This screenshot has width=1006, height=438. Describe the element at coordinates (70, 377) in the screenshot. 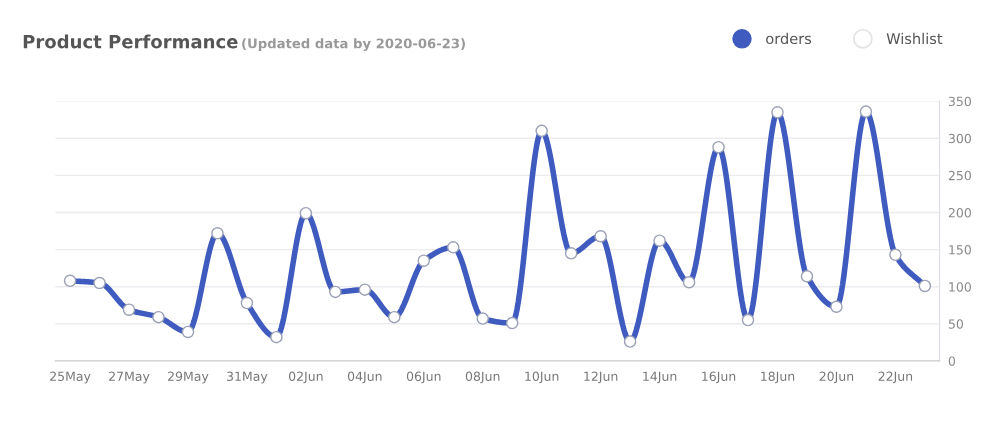

I see `x-tick-label: 25May` at that location.